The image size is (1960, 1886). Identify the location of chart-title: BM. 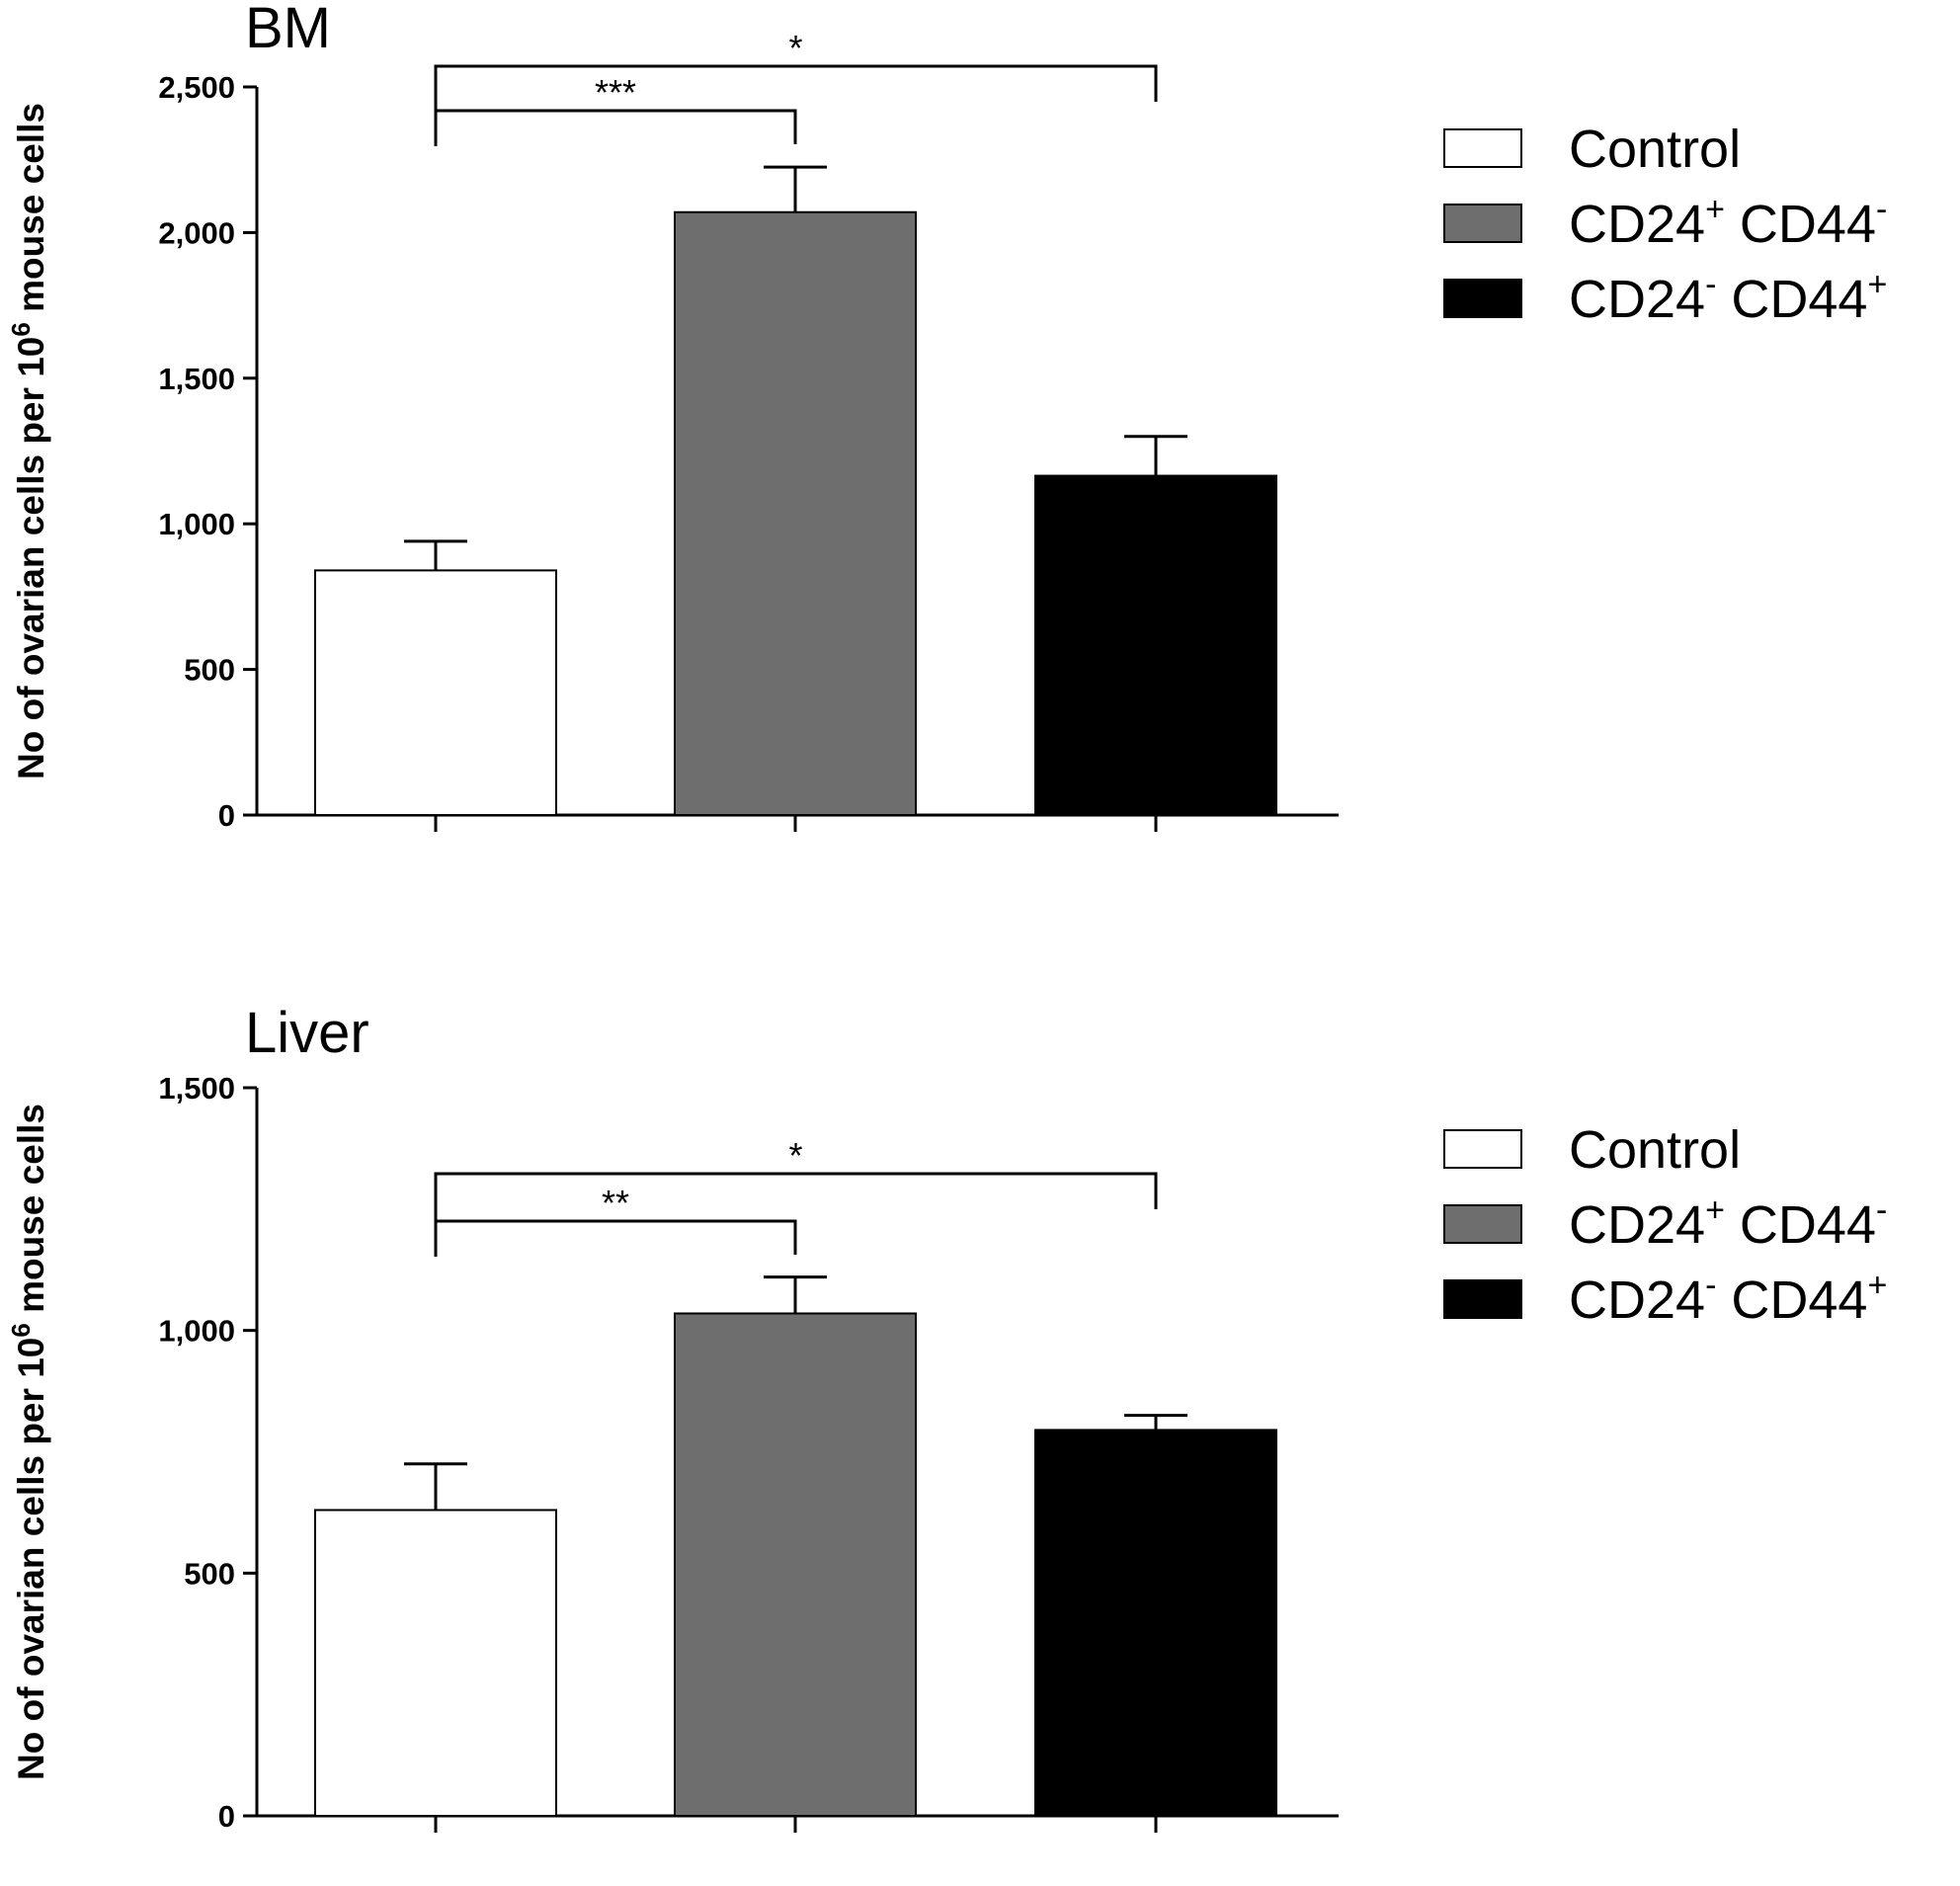
(288, 30).